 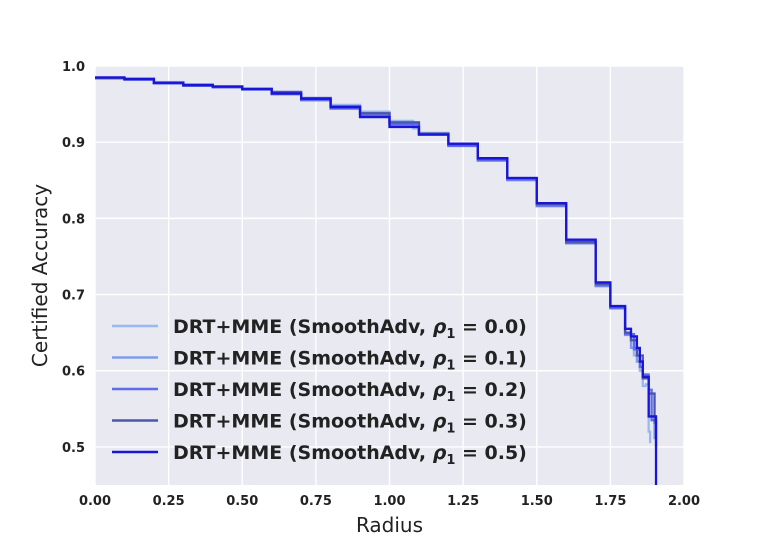 I want to click on legend-label-2: DRT+MME (SmoothAdv, ρ1 = 0.2), so click(x=350, y=392).